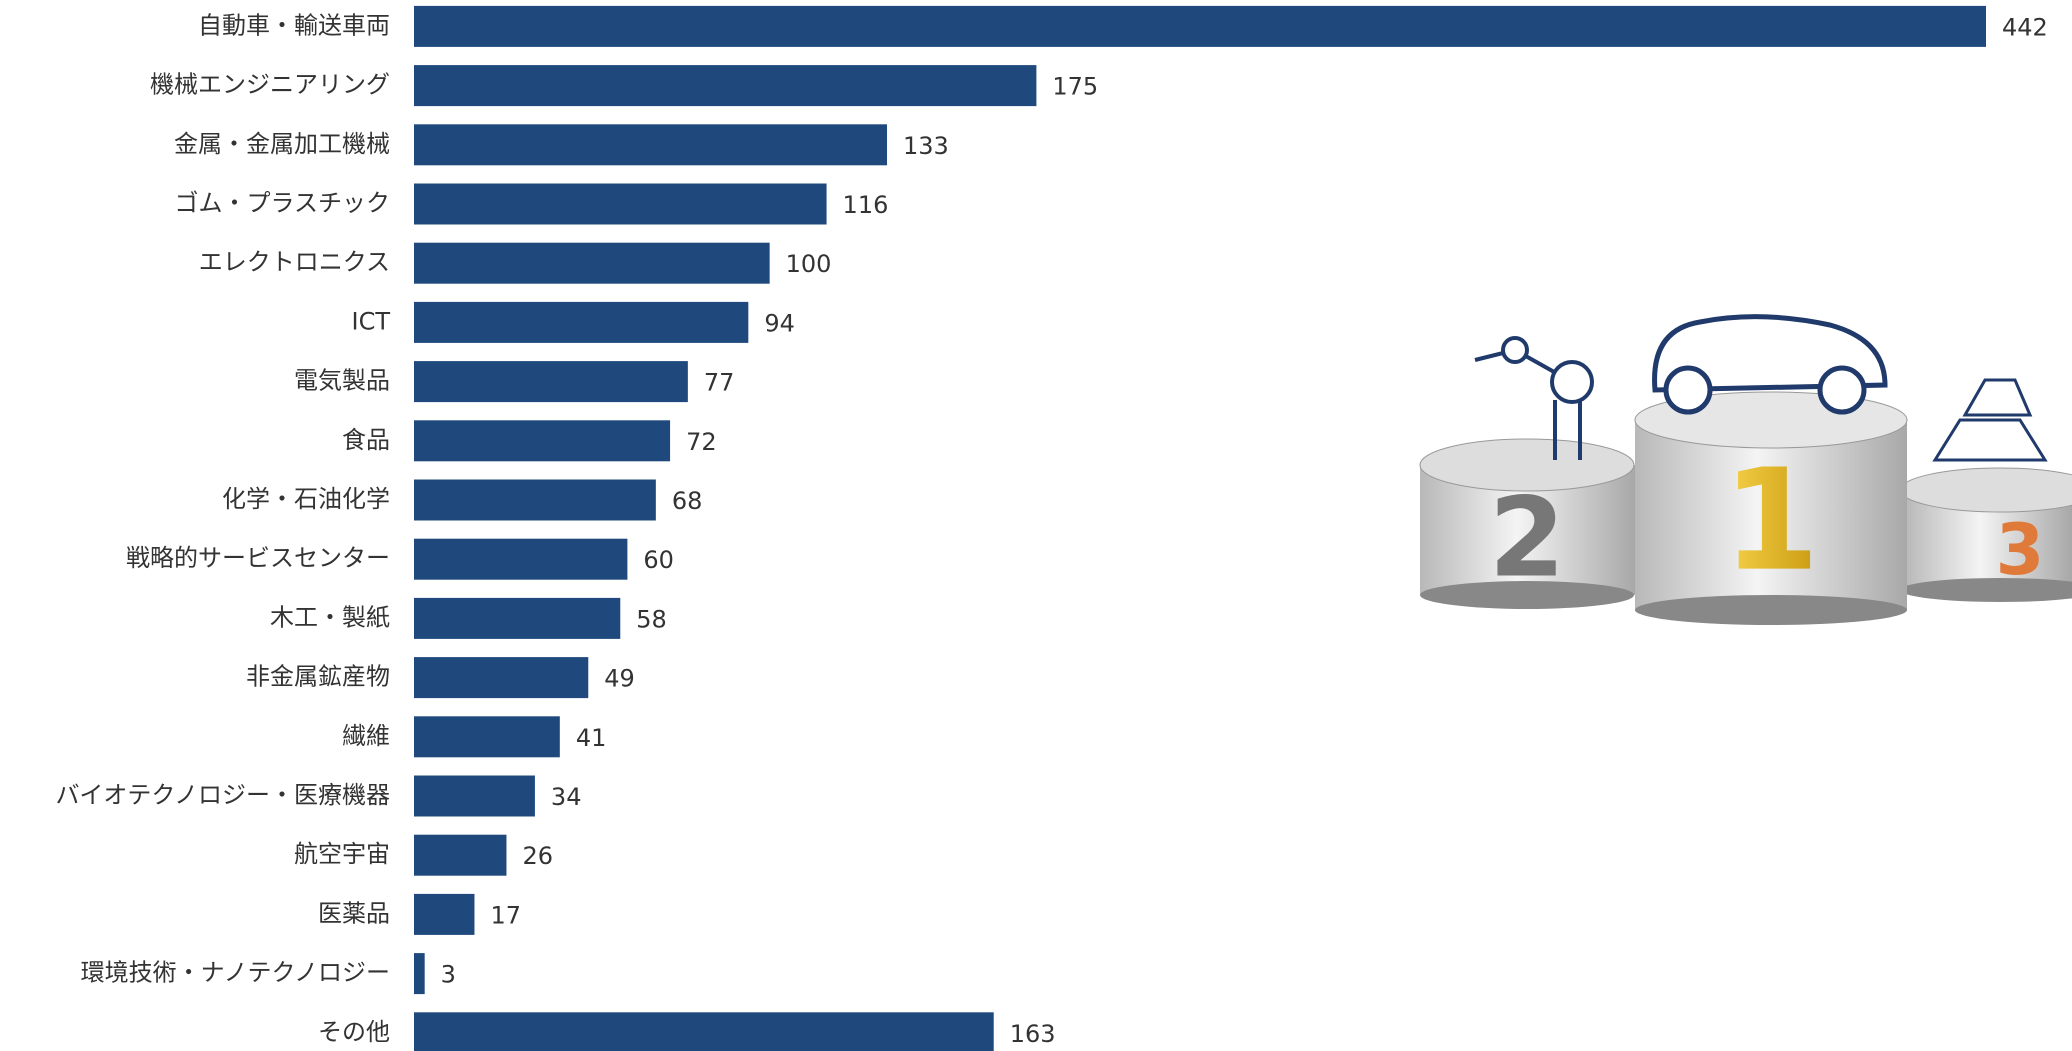 Image resolution: width=2072 pixels, height=1051 pixels. I want to click on value-label: 17, so click(505, 915).